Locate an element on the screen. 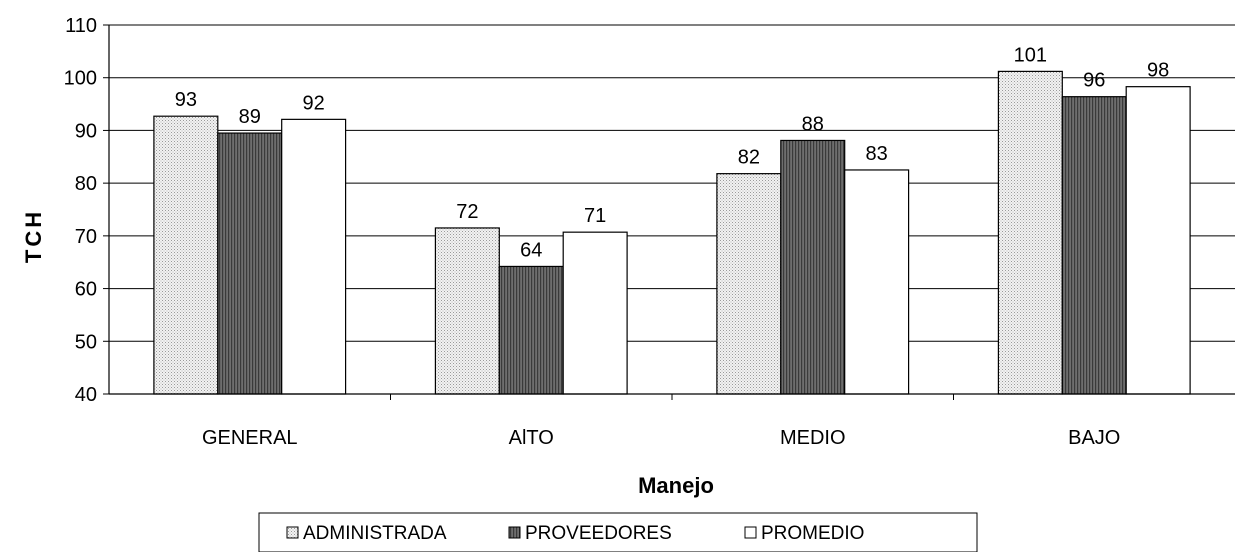 The image size is (1235, 552). y-tick-label: 100 is located at coordinates (80, 79).